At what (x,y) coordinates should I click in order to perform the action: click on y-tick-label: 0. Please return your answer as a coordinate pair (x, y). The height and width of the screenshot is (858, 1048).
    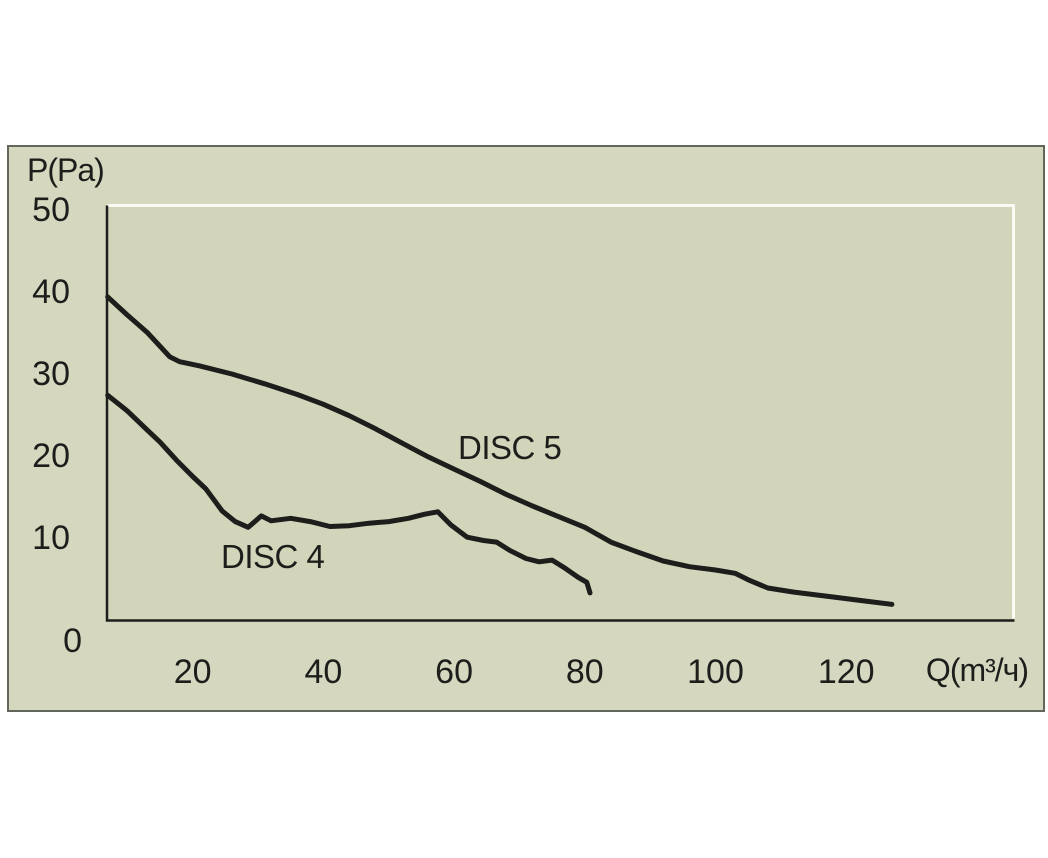
    Looking at the image, I should click on (72, 641).